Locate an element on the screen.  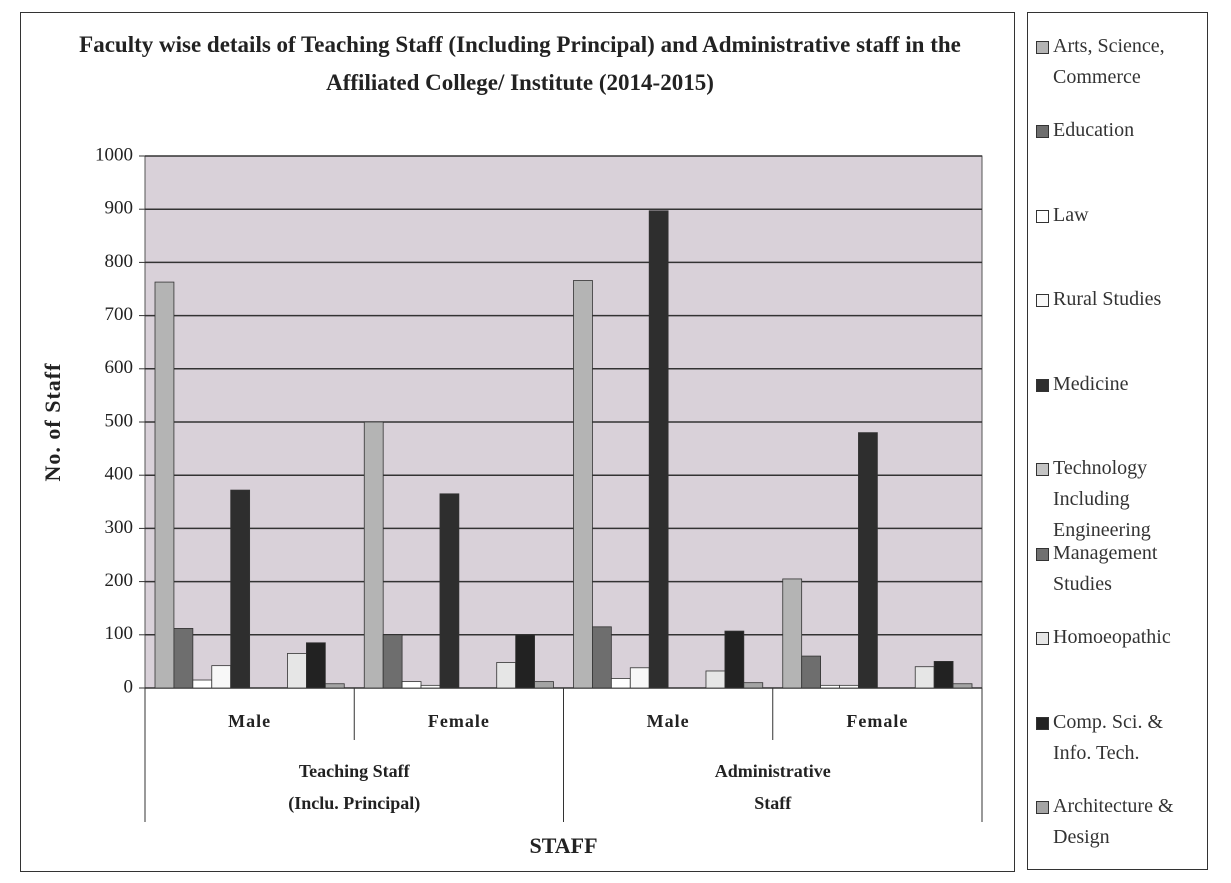
y-tick-label: 400 is located at coordinates (119, 474).